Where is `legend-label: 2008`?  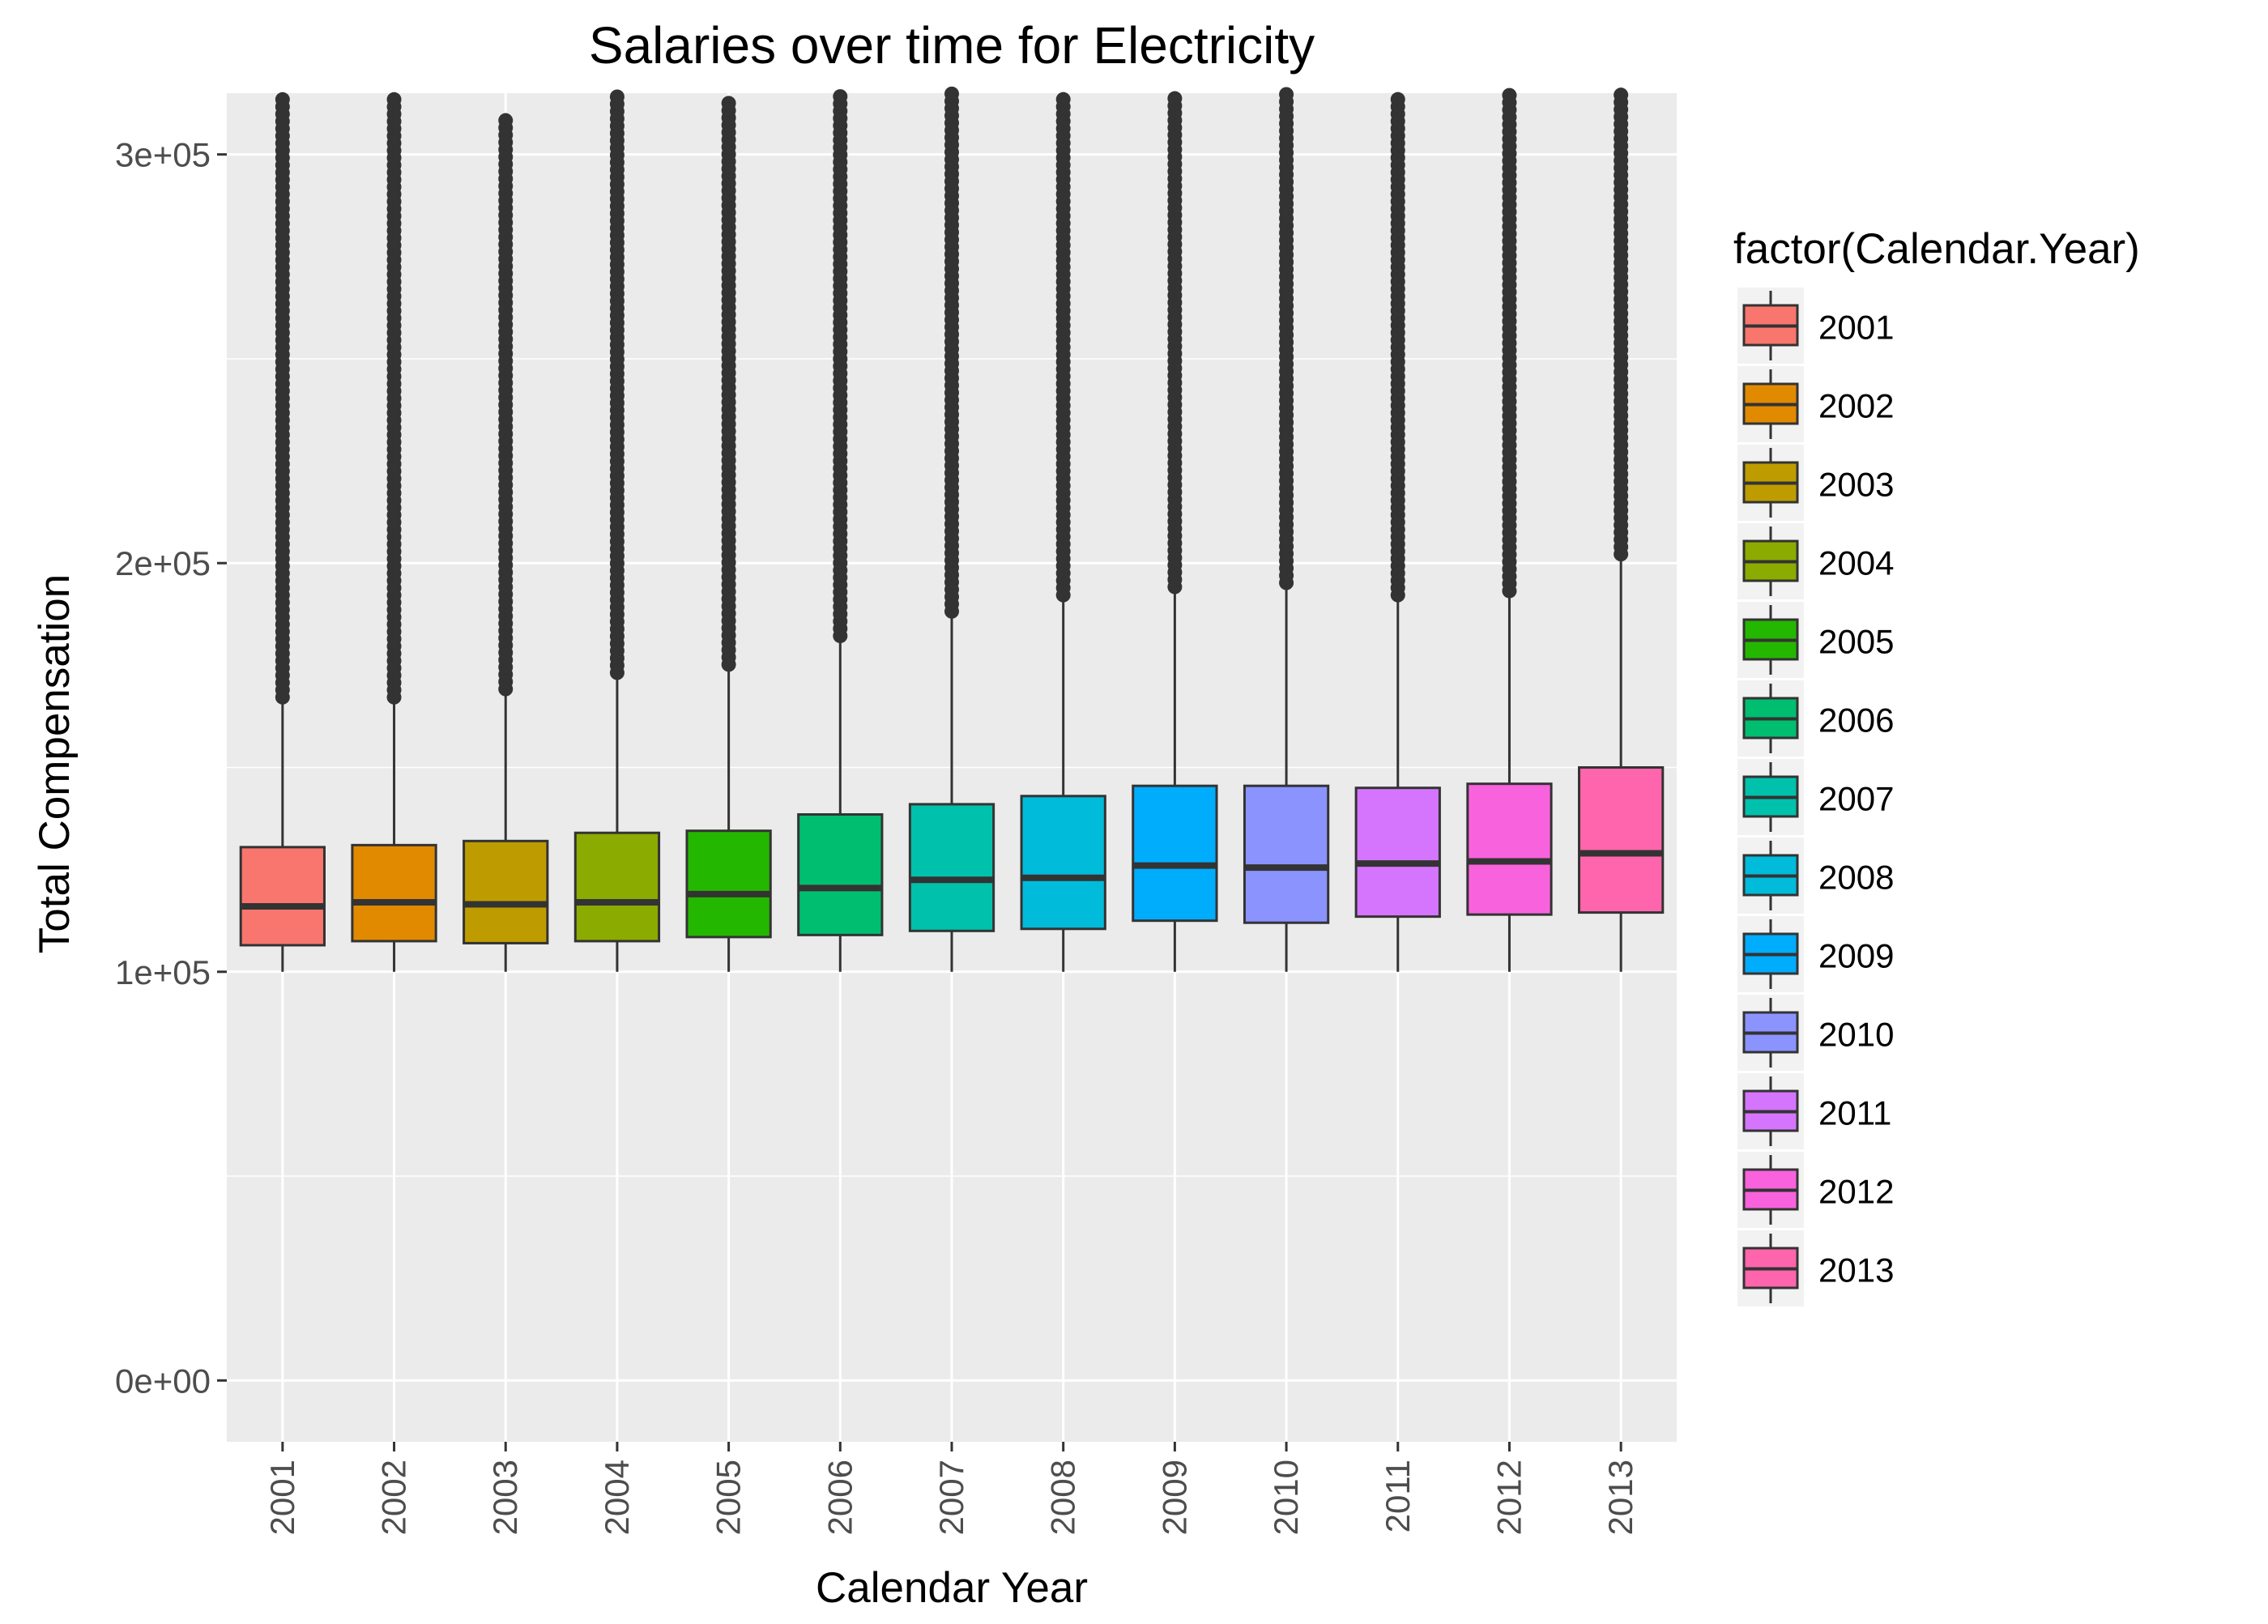 legend-label: 2008 is located at coordinates (1856, 878).